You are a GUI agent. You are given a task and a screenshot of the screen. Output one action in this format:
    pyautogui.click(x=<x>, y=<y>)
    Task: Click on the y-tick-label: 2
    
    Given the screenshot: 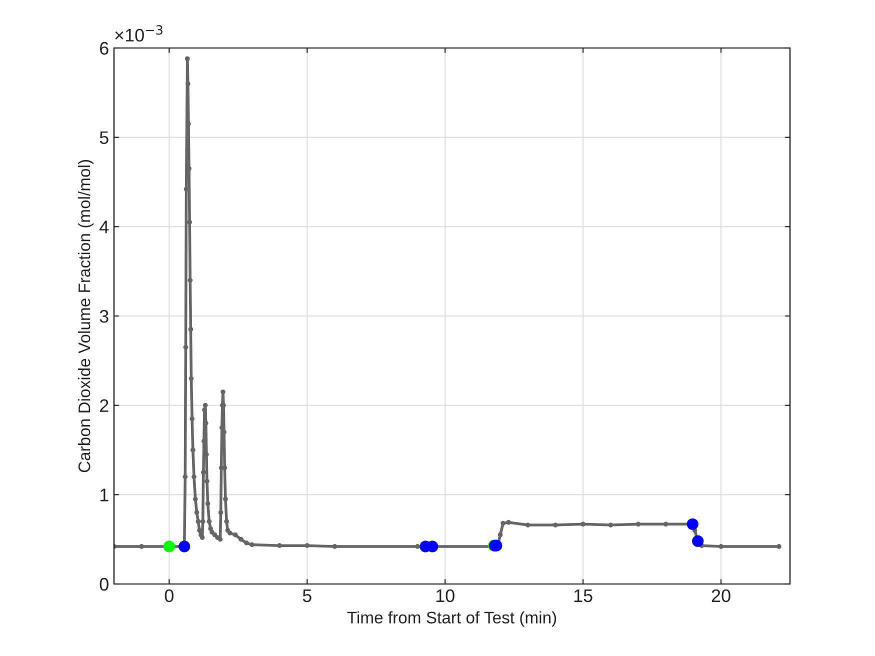 What is the action you would take?
    pyautogui.click(x=104, y=405)
    